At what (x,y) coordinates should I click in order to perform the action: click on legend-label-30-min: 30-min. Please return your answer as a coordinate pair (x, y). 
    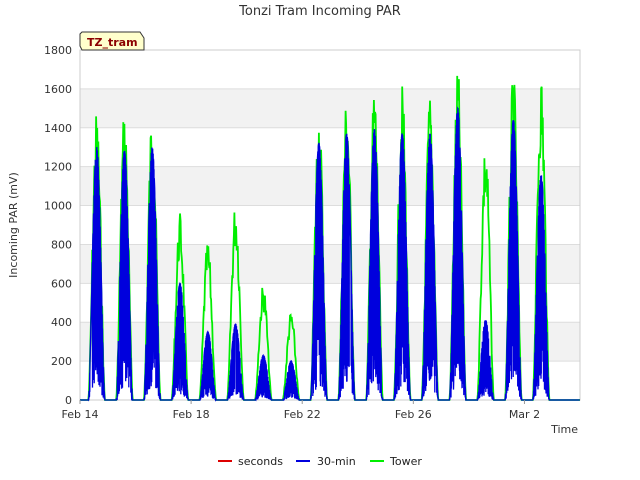
    Looking at the image, I should click on (336, 461).